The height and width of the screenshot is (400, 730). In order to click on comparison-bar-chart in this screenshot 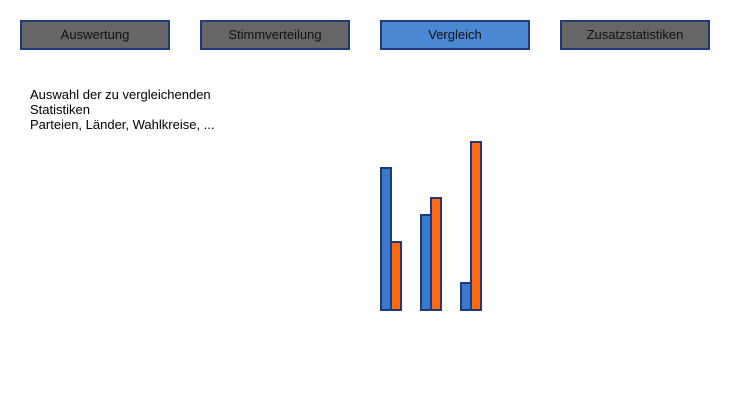, I will do `click(431, 226)`.